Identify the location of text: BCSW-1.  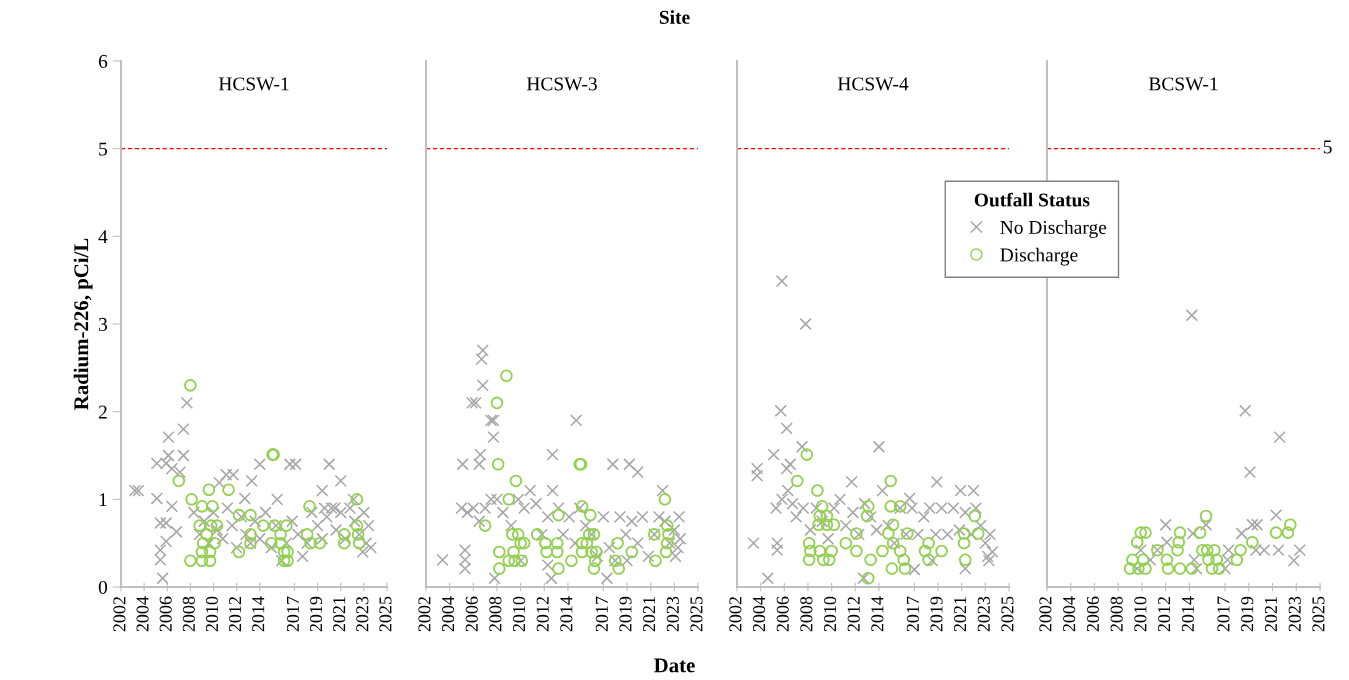
(1183, 84).